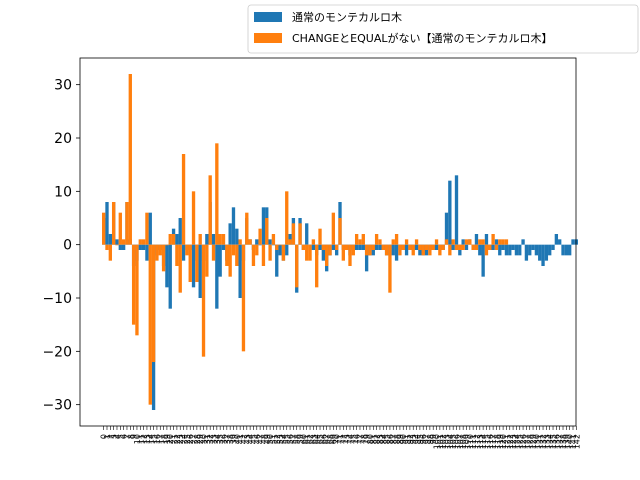 This screenshot has height=480, width=640. What do you see at coordinates (137, 439) in the screenshot?
I see `x-tick-label: 10` at bounding box center [137, 439].